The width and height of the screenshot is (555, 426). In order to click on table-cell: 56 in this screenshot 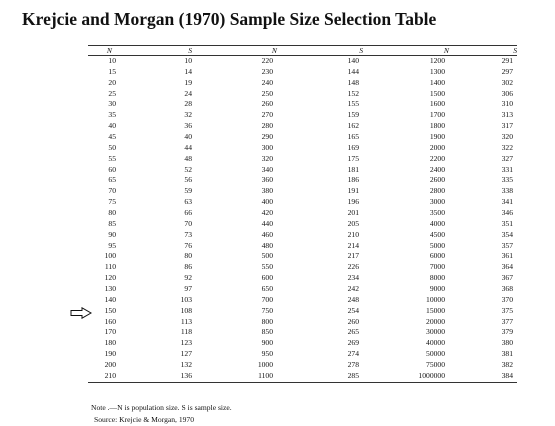, I will do `click(188, 180)`.